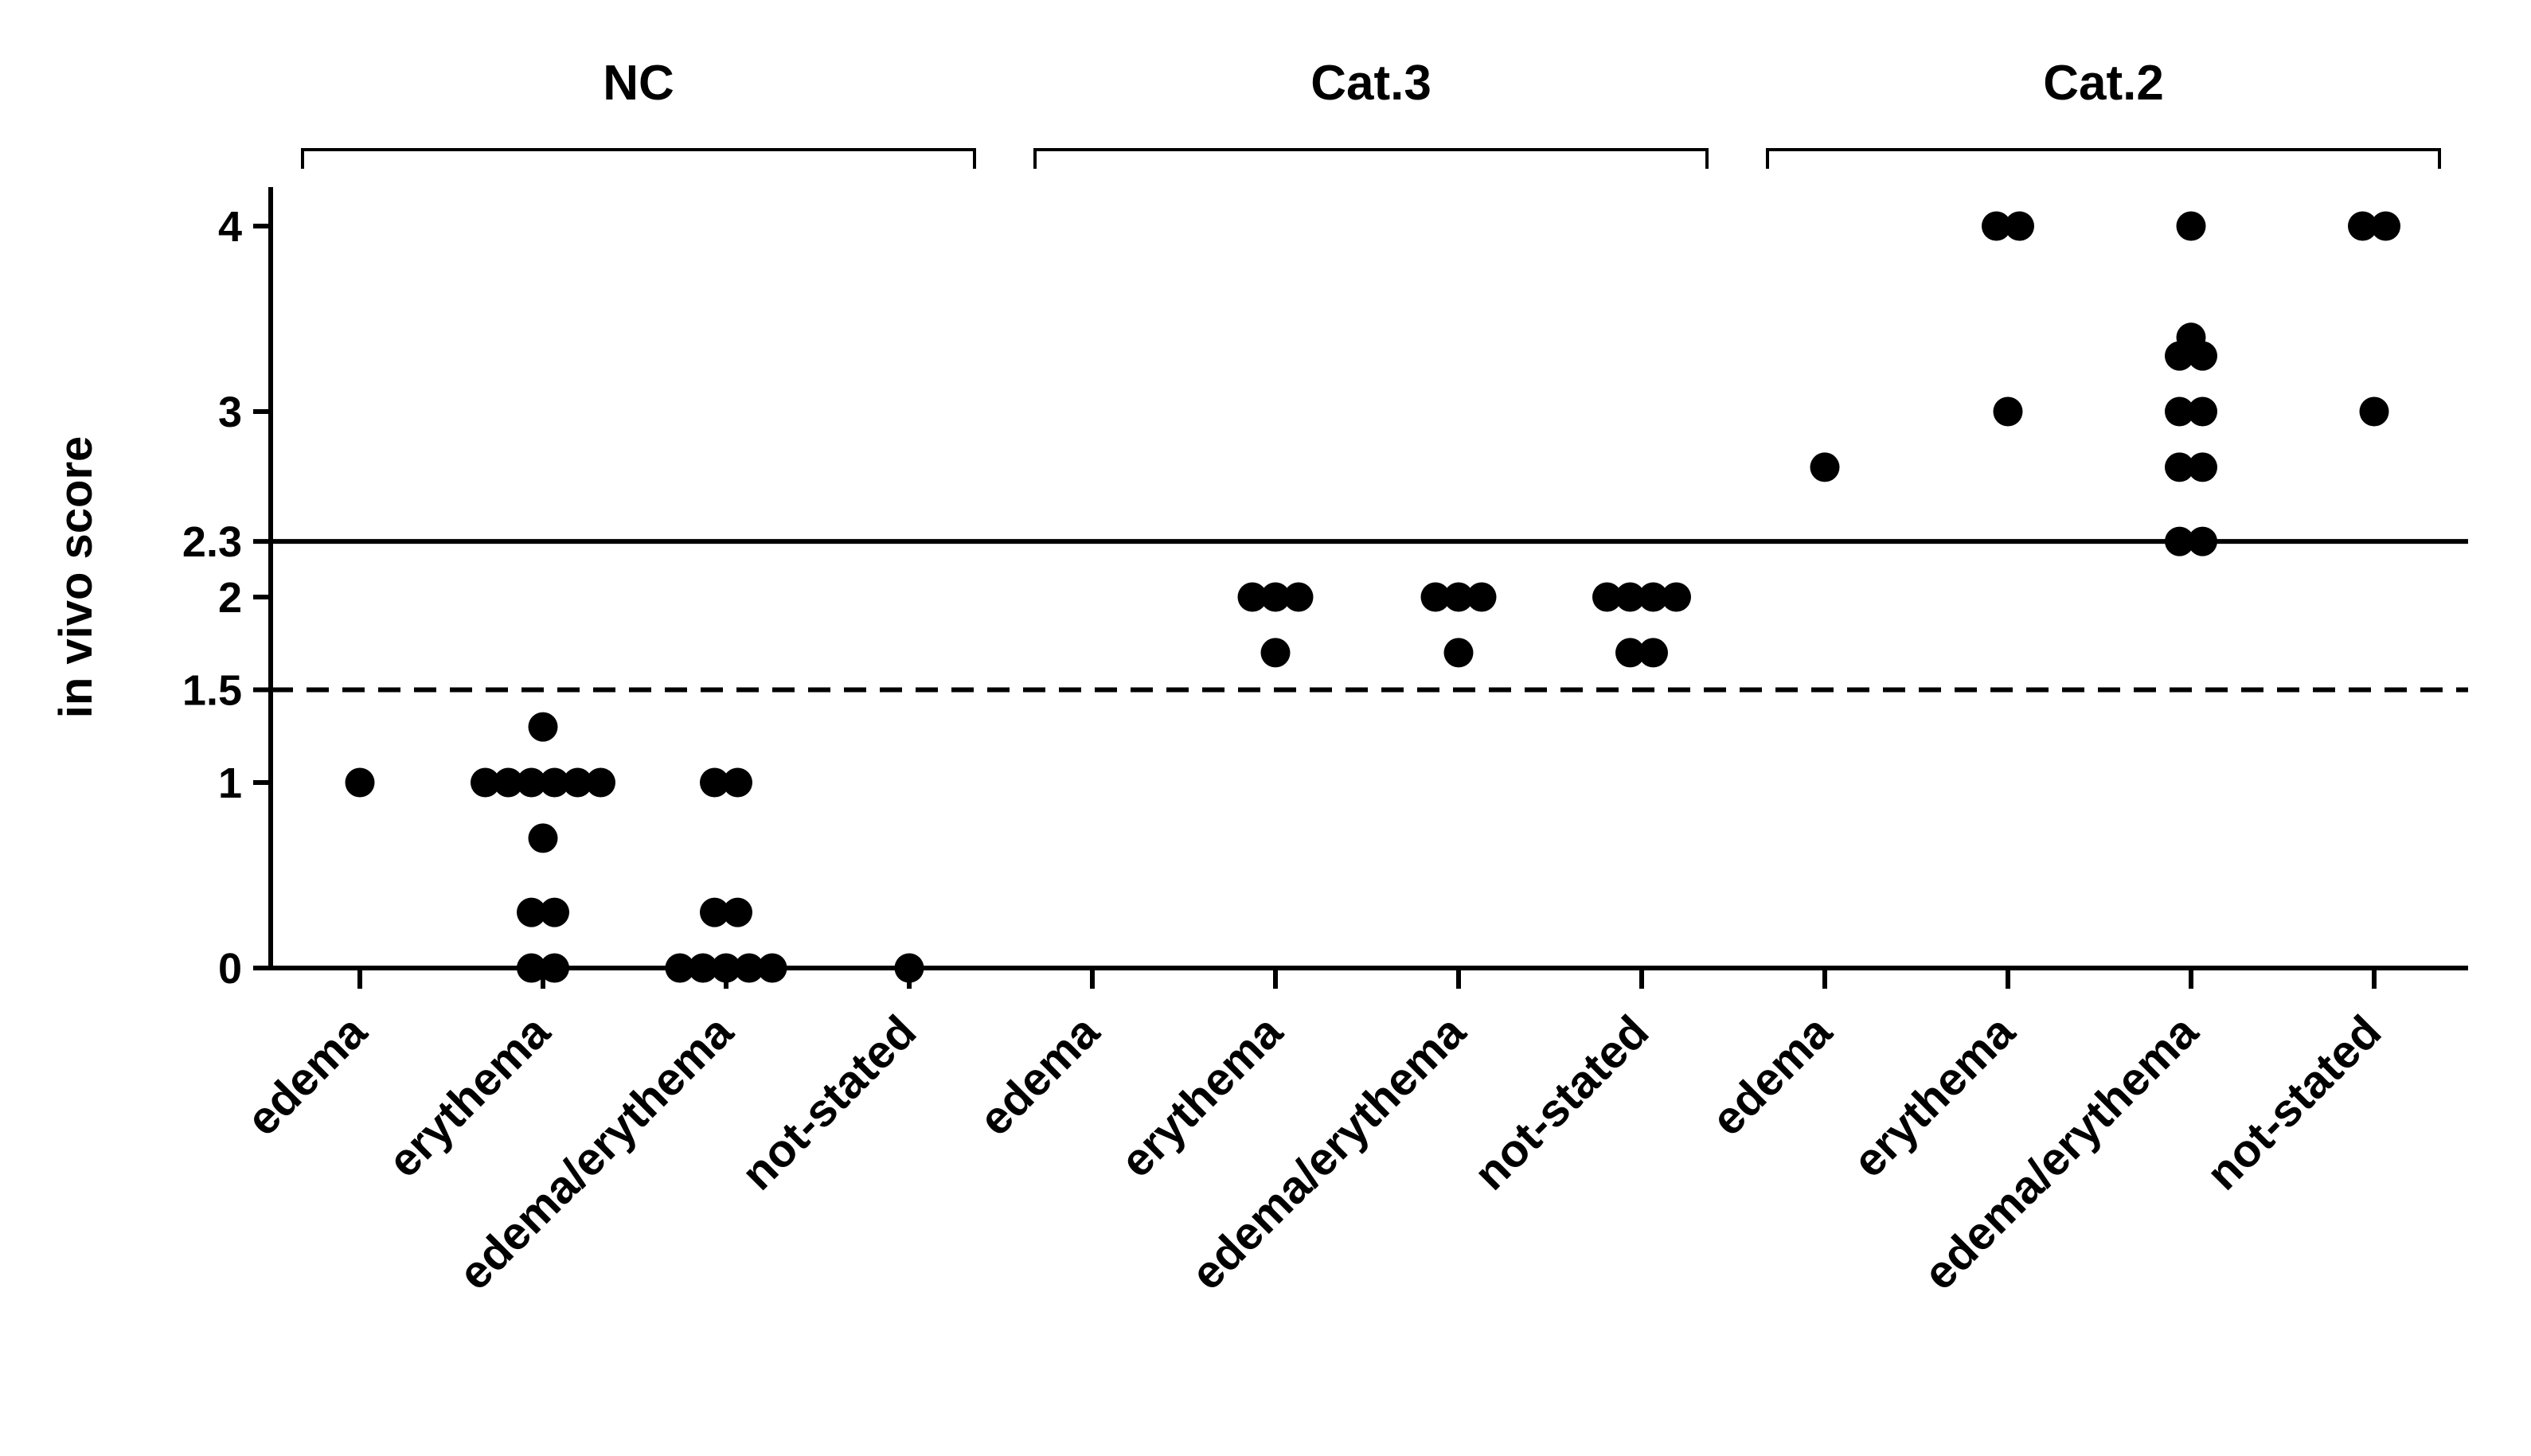 The image size is (2531, 1456). I want to click on y-ticks: 0 1 1.5 2 2.3 3 4, so click(227, 598).